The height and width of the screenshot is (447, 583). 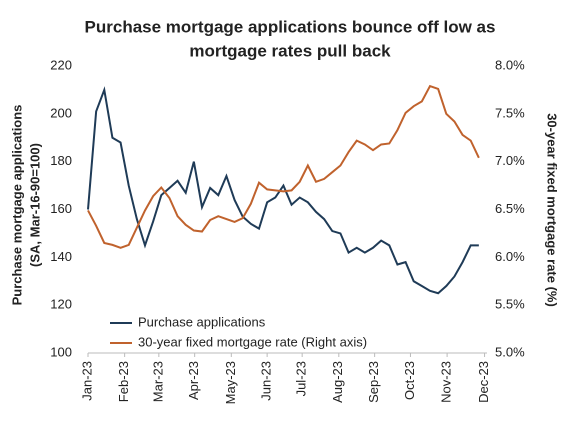 I want to click on legend-label: Purchase applications, so click(x=202, y=321).